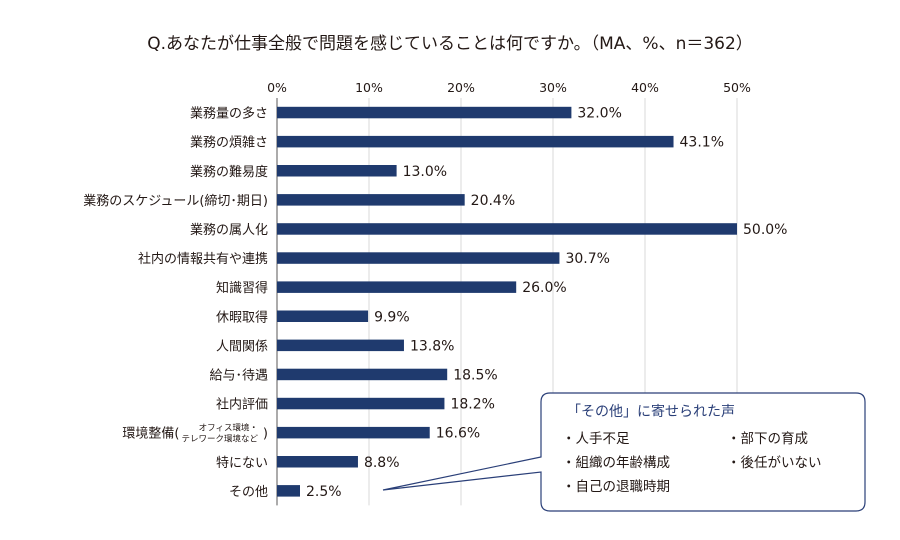 Image resolution: width=900 pixels, height=540 pixels. I want to click on value-label: 18.2%, so click(472, 405).